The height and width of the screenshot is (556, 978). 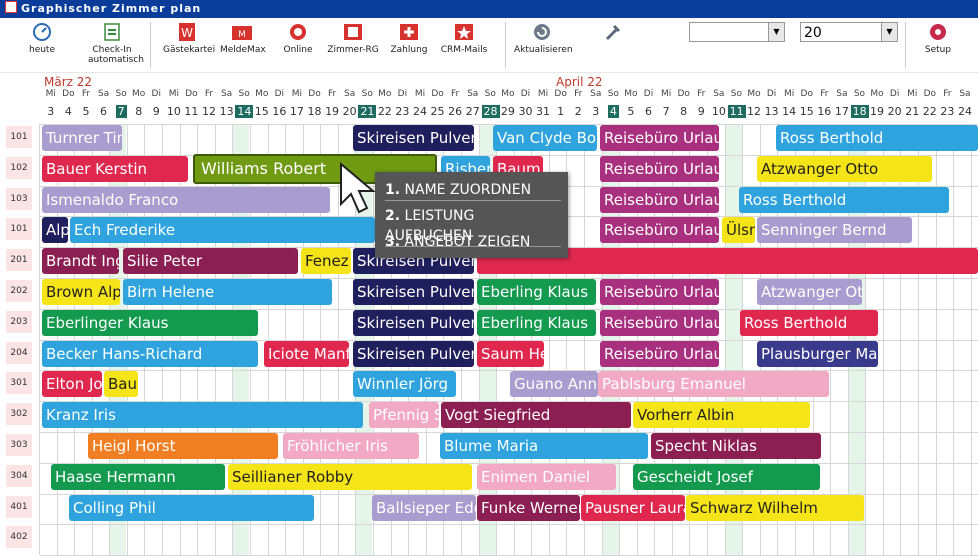 What do you see at coordinates (42, 38) in the screenshot?
I see `today-button: heute` at bounding box center [42, 38].